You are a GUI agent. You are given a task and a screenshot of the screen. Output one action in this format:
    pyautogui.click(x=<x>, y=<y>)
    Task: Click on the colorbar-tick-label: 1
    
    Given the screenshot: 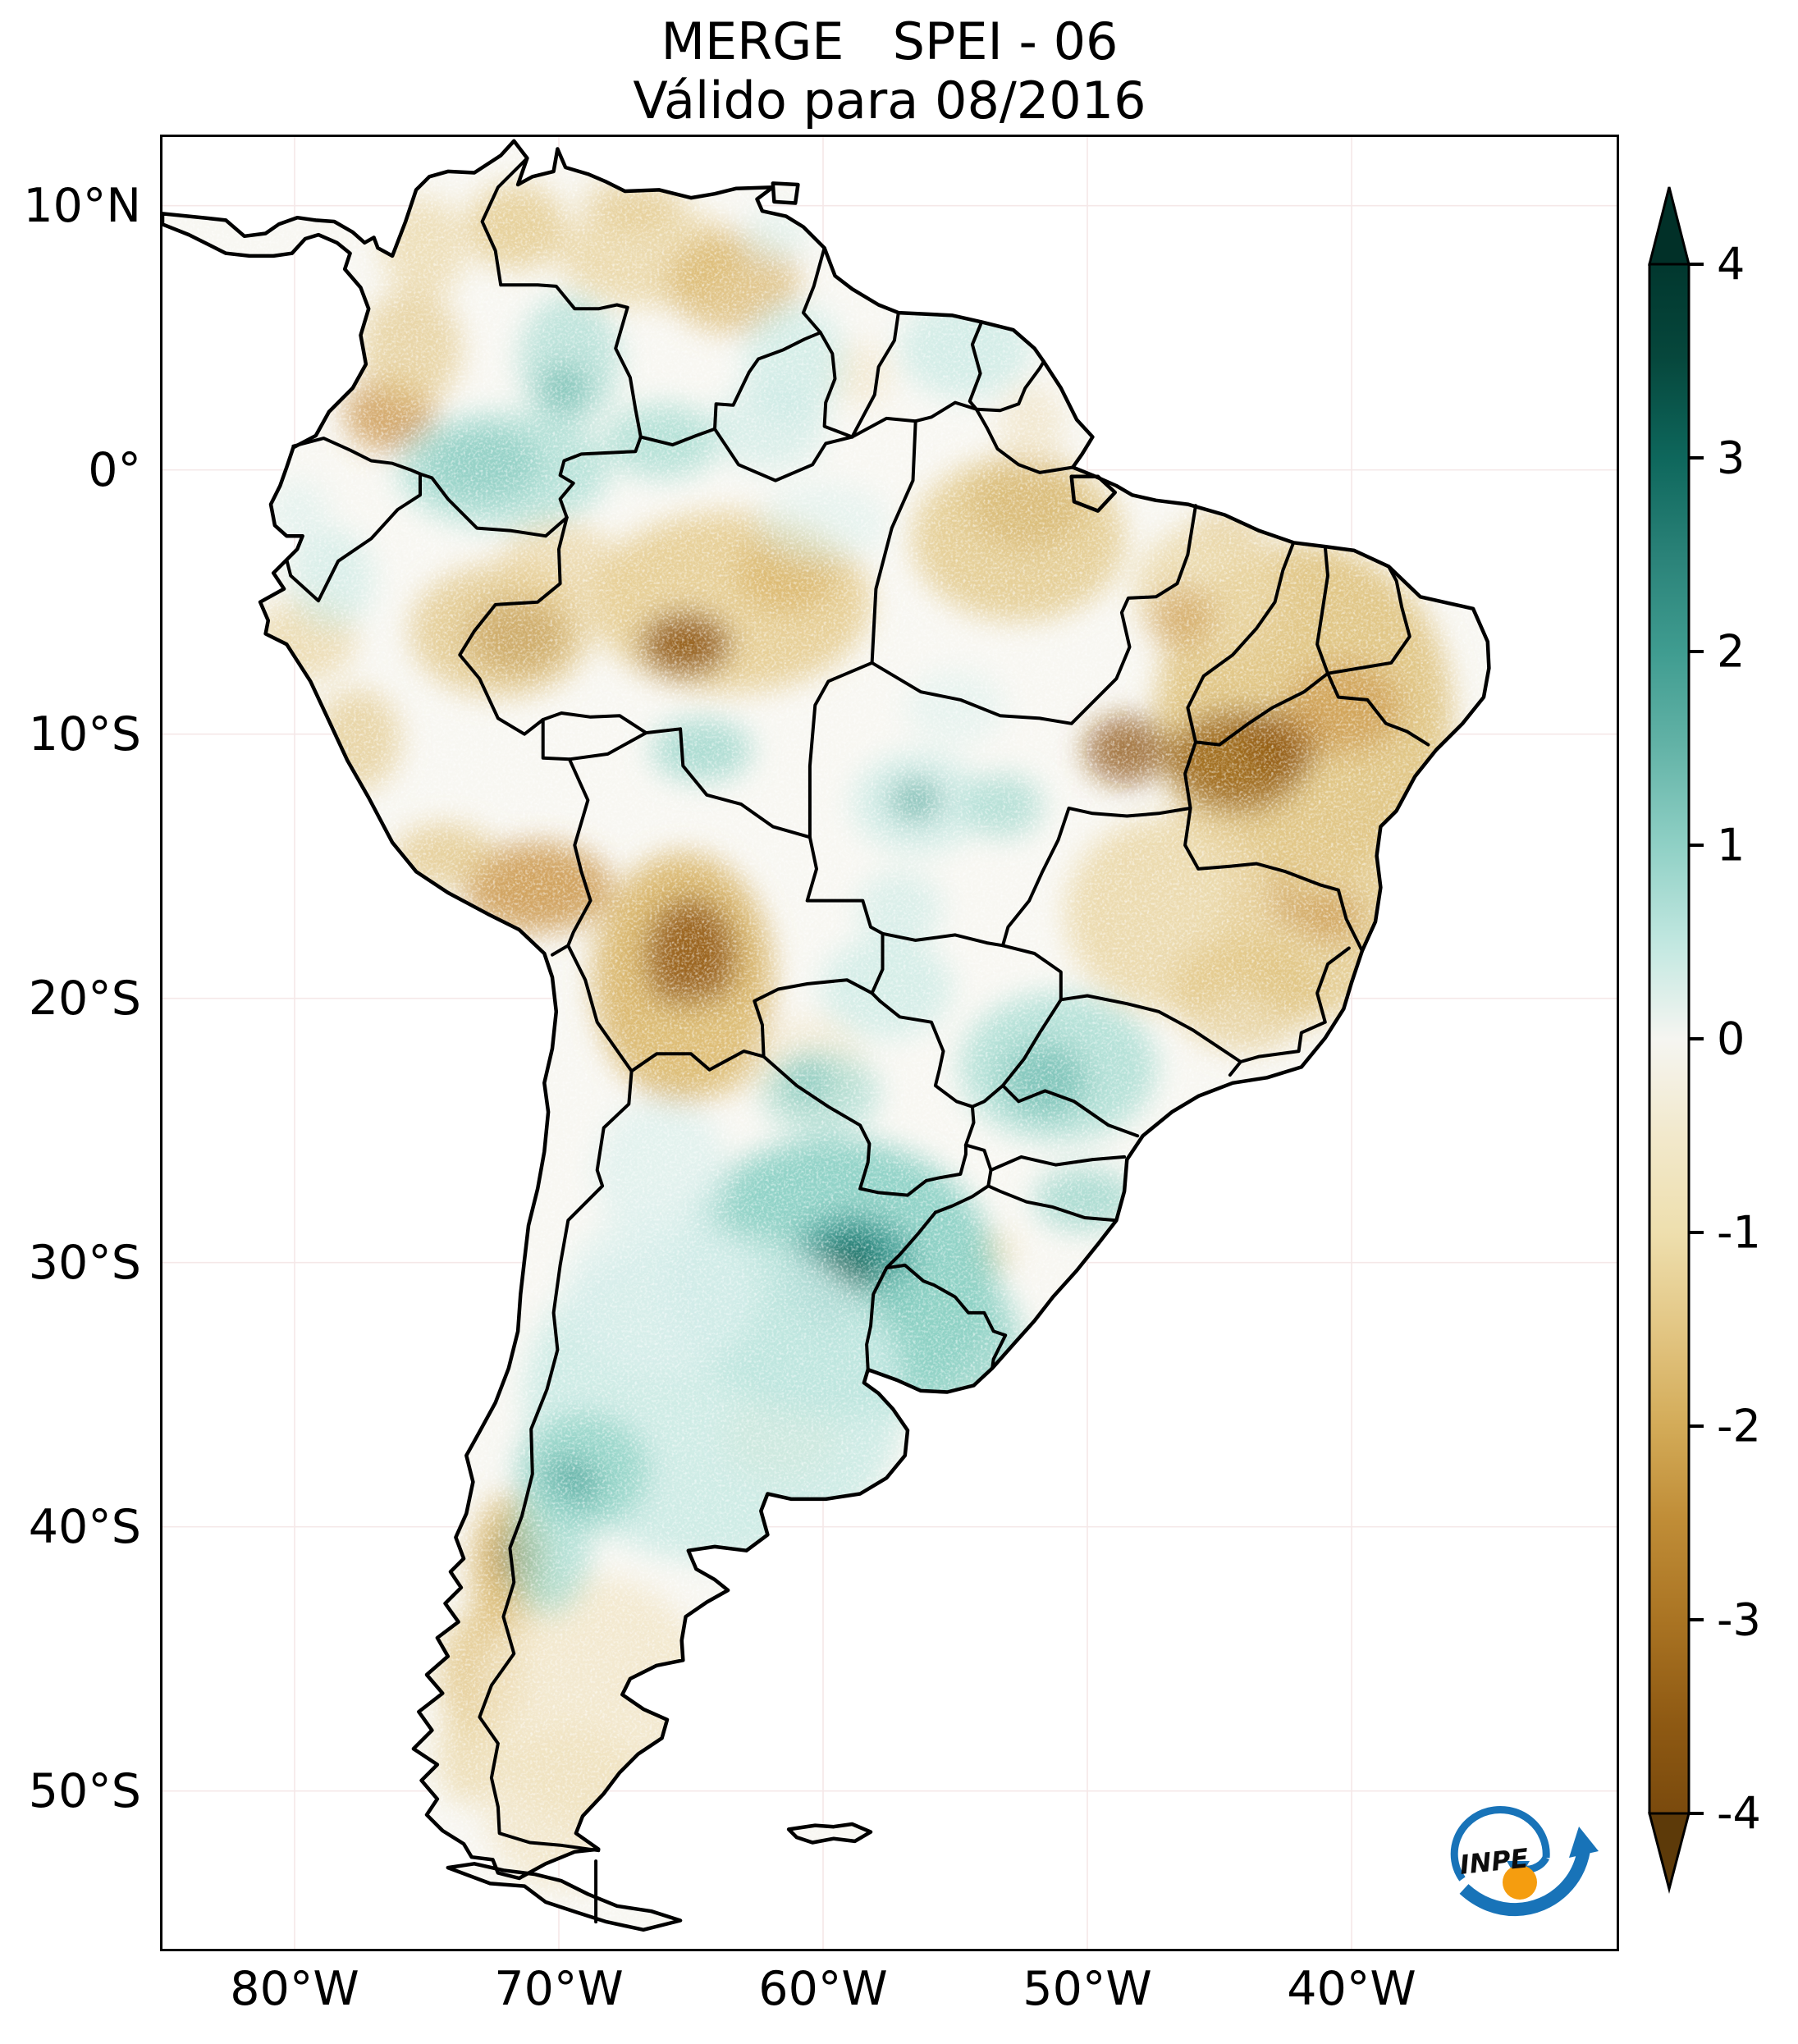 What is the action you would take?
    pyautogui.click(x=1731, y=846)
    